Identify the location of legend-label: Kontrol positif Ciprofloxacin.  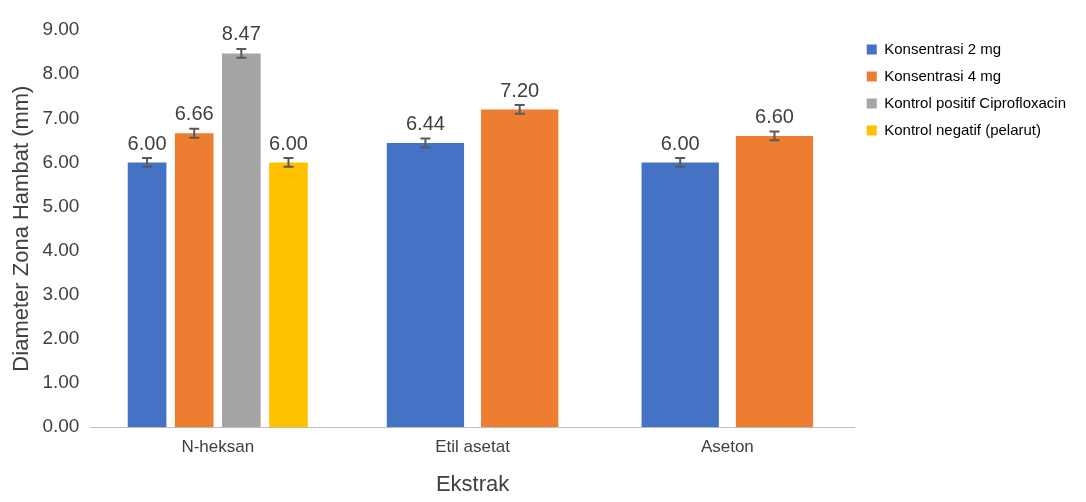
(975, 102).